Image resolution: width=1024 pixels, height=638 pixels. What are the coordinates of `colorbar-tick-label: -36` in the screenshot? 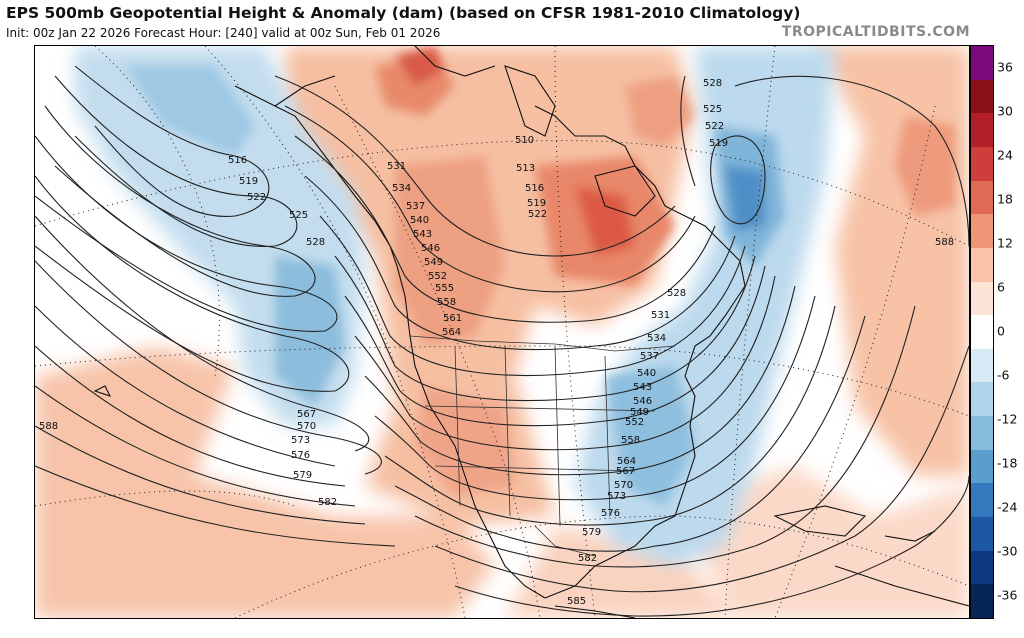 It's located at (1007, 595).